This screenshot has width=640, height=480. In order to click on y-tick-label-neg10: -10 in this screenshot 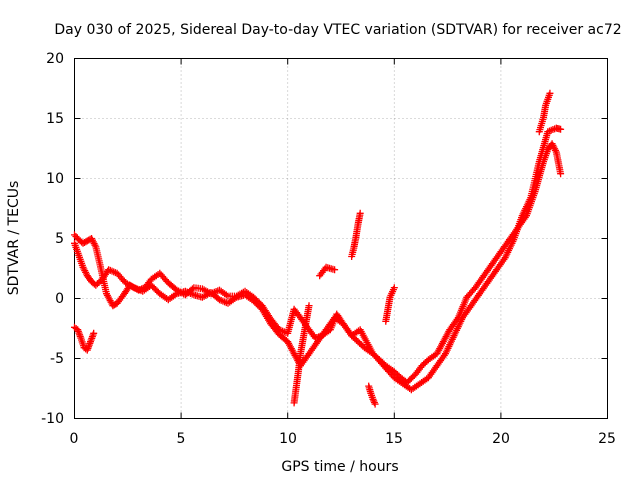, I will do `click(52, 419)`.